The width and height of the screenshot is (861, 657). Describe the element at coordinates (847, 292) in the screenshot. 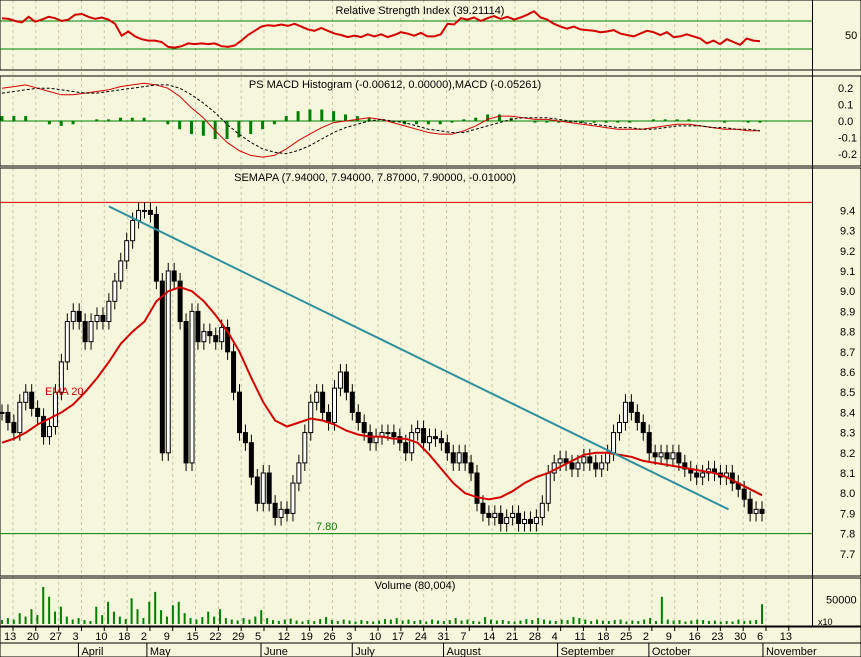

I see `price-tick-label: 9.0` at that location.